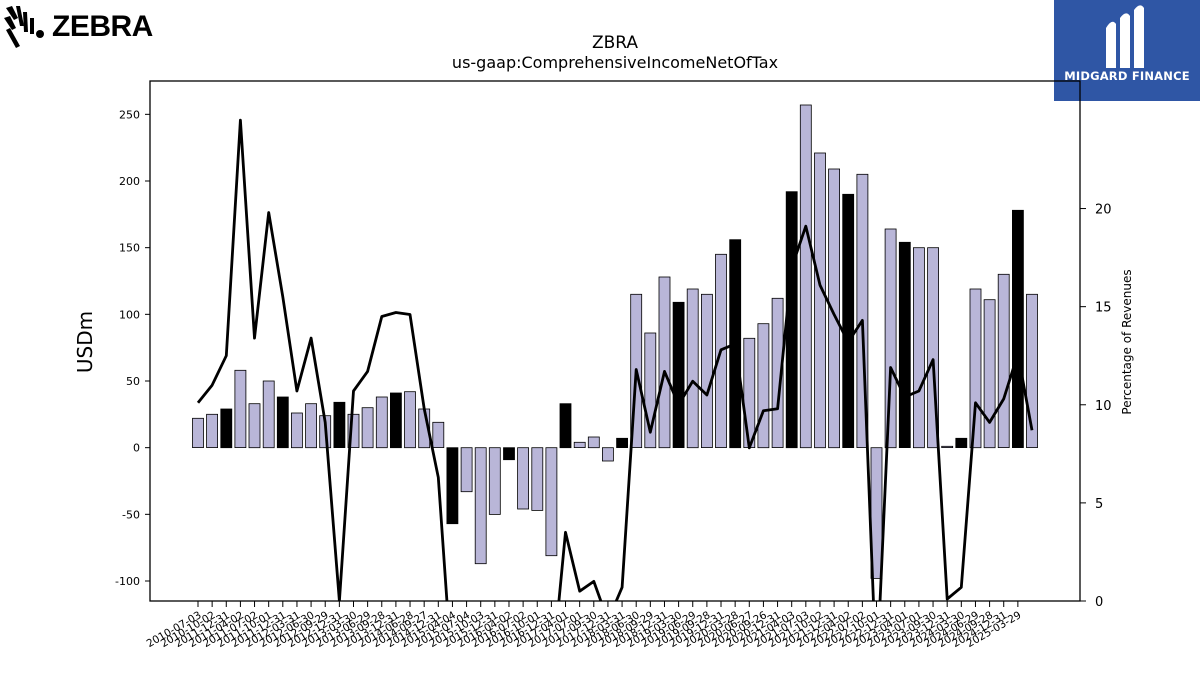 This screenshot has width=1200, height=675. What do you see at coordinates (129, 314) in the screenshot?
I see `y-tick-label: 100` at bounding box center [129, 314].